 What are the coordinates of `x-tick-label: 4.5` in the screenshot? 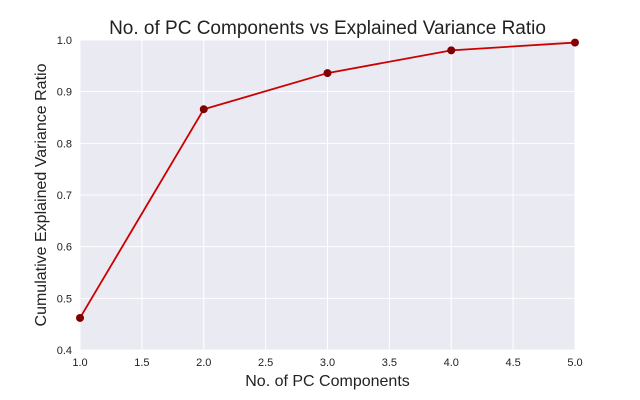 It's located at (512, 363).